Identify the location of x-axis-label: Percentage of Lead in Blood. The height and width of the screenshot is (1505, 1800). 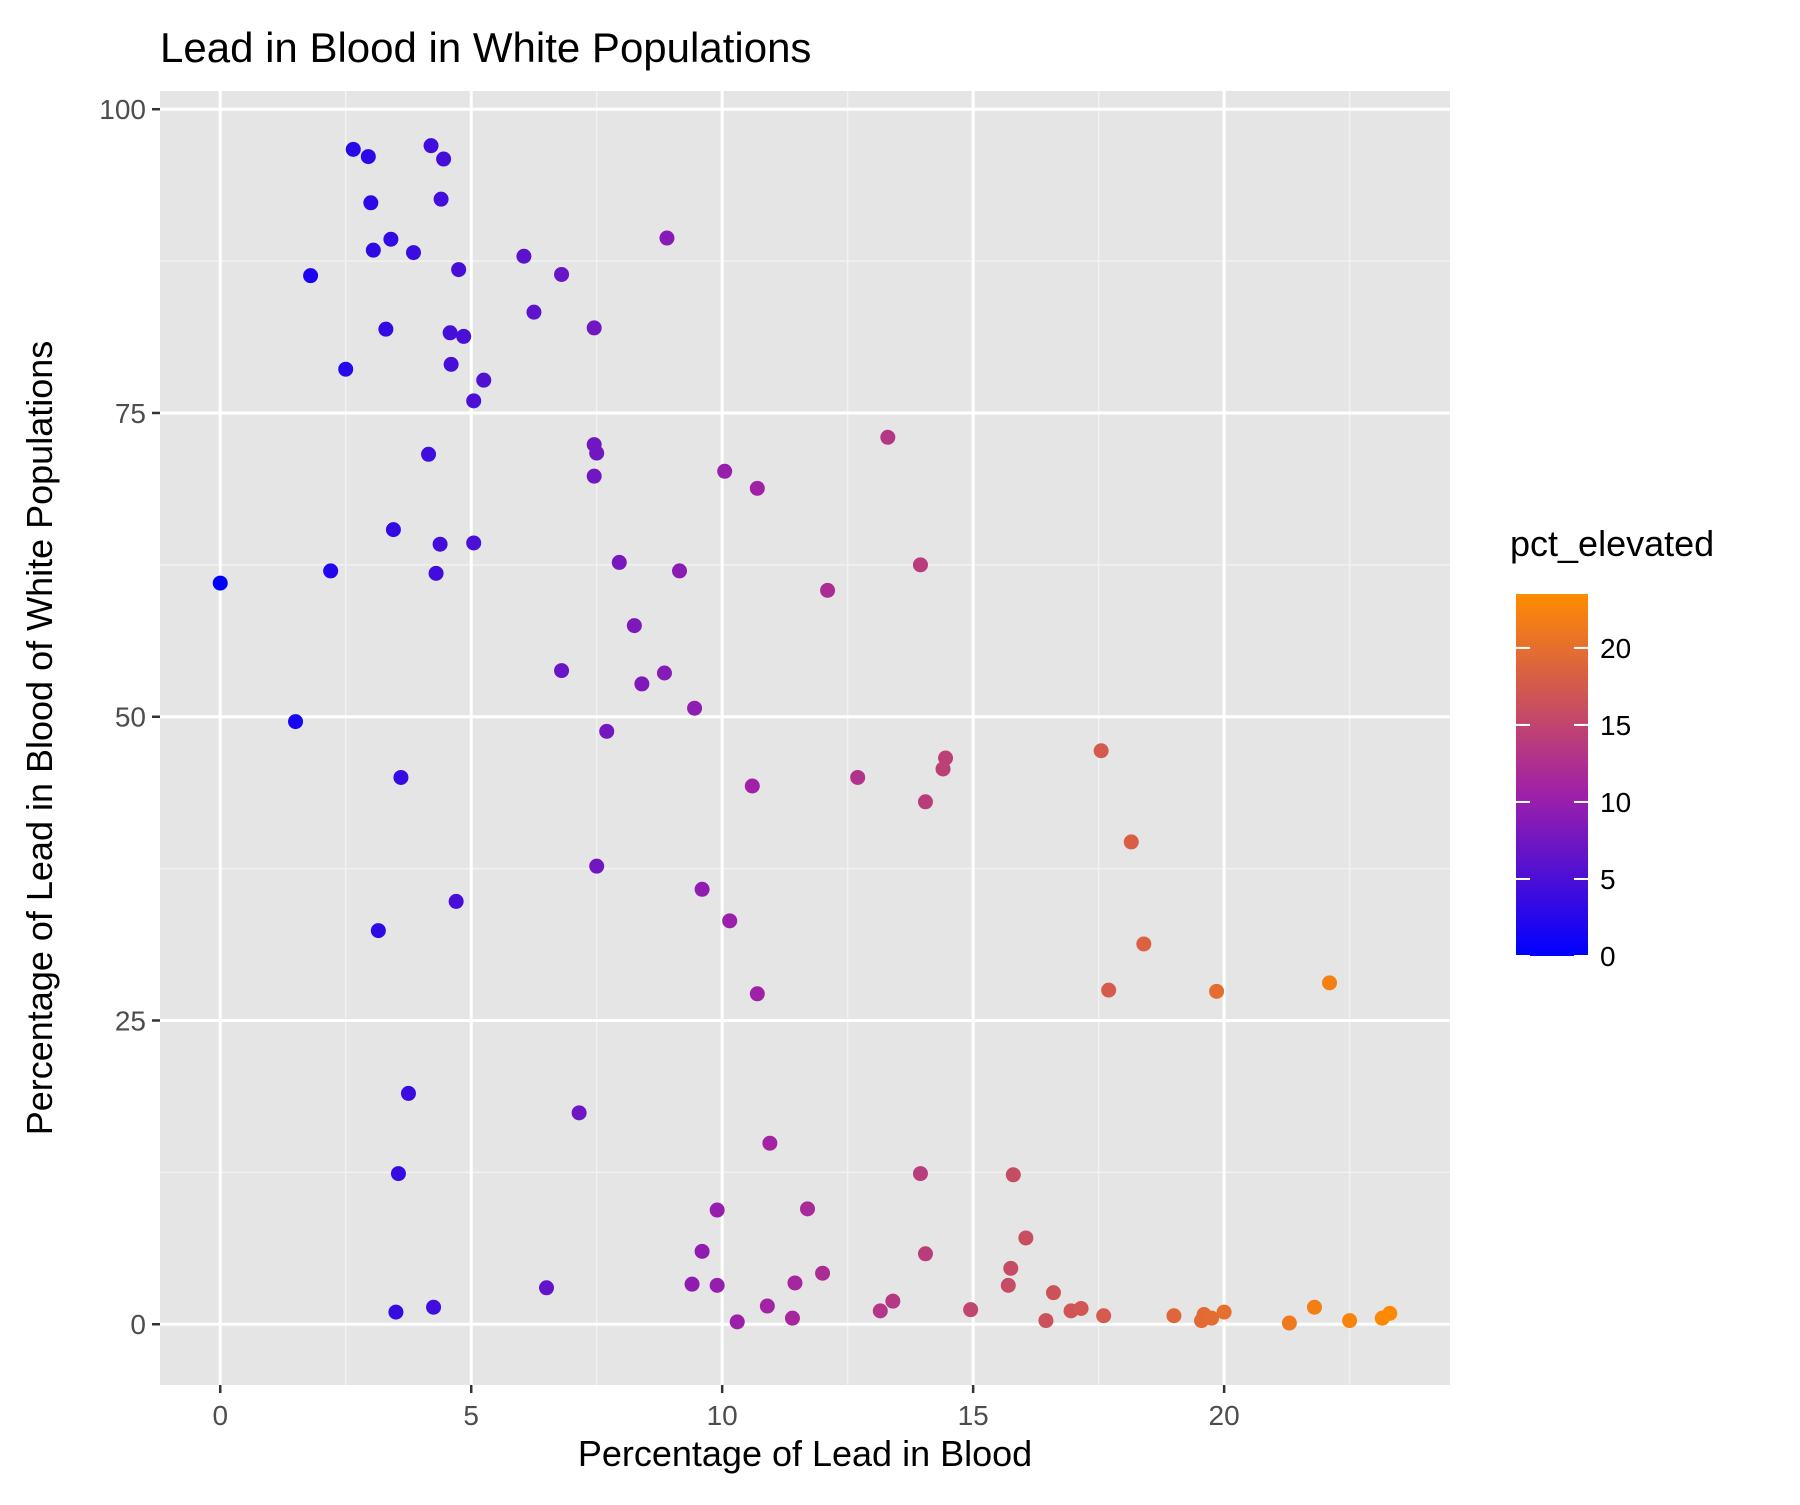
(805, 1453).